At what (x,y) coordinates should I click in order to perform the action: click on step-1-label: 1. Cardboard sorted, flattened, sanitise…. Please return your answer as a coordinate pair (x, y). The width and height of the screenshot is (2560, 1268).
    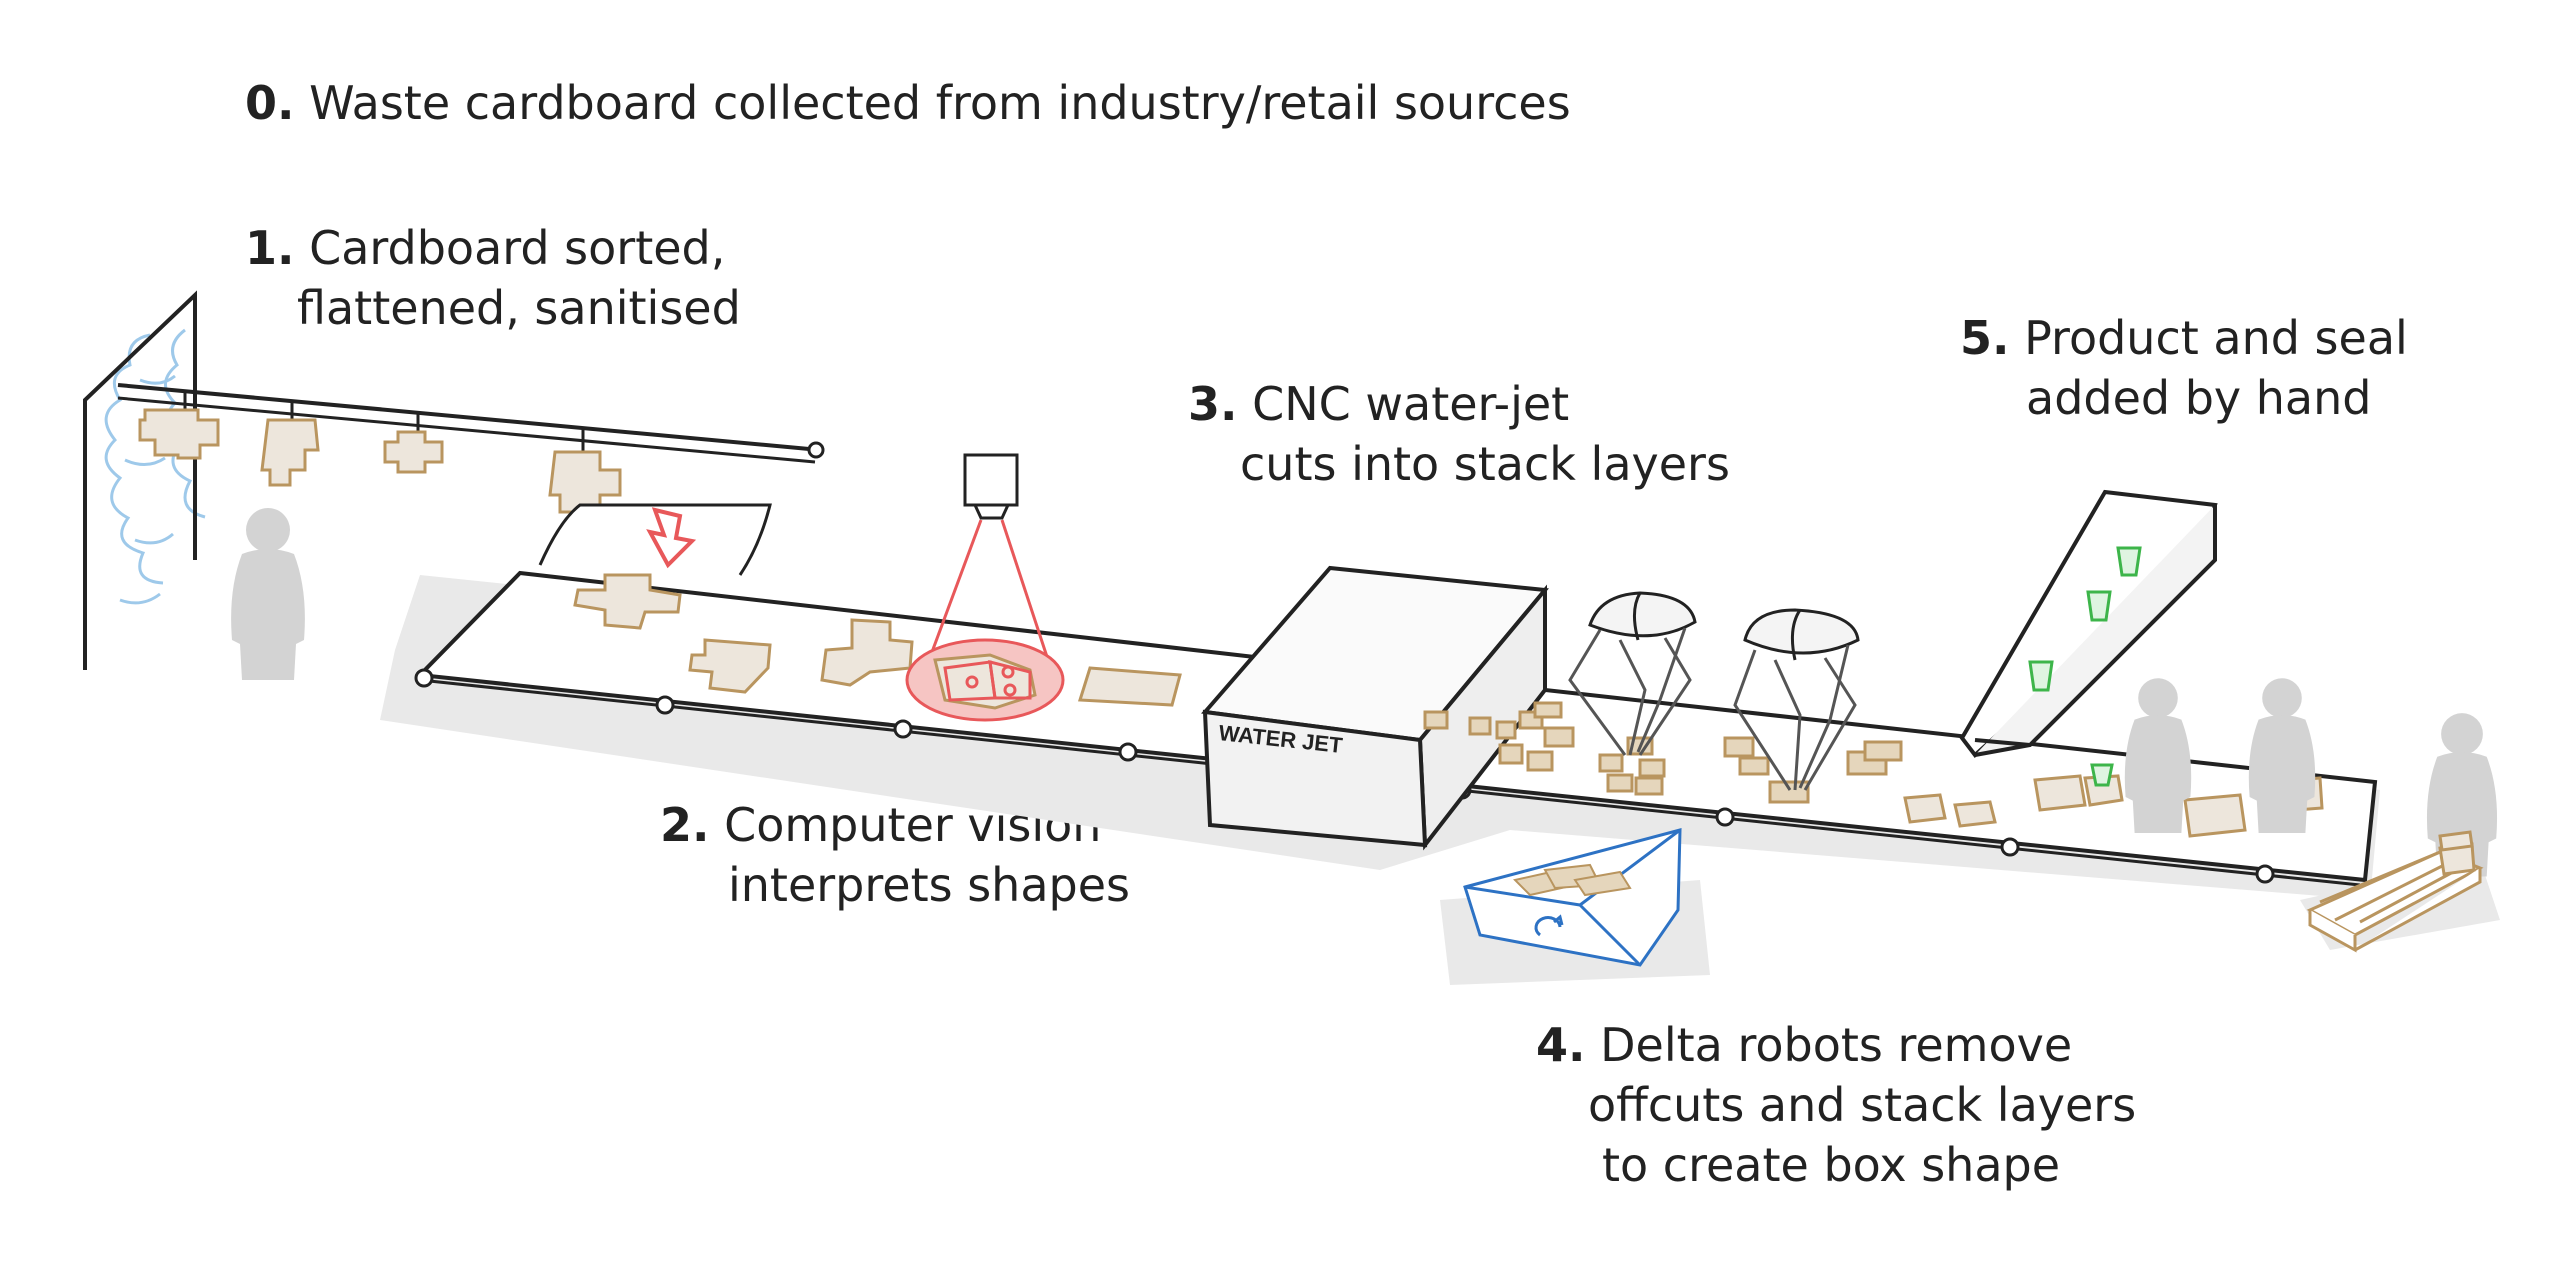
    Looking at the image, I should click on (493, 278).